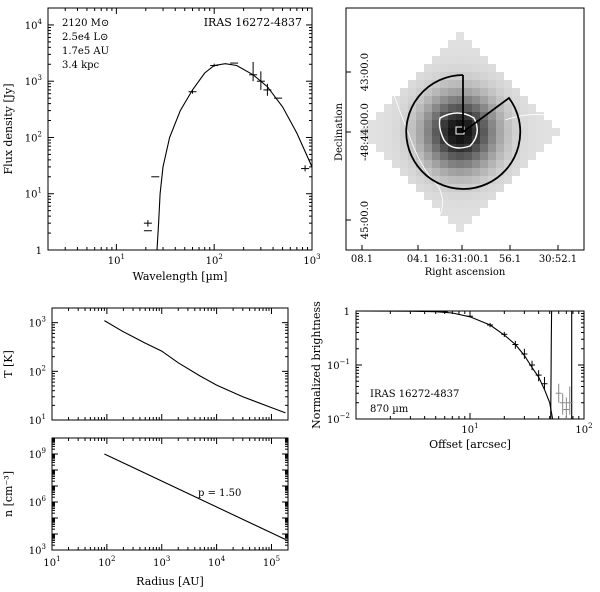 This screenshot has width=600, height=592. Describe the element at coordinates (170, 494) in the screenshot. I see `dens-frame` at that location.